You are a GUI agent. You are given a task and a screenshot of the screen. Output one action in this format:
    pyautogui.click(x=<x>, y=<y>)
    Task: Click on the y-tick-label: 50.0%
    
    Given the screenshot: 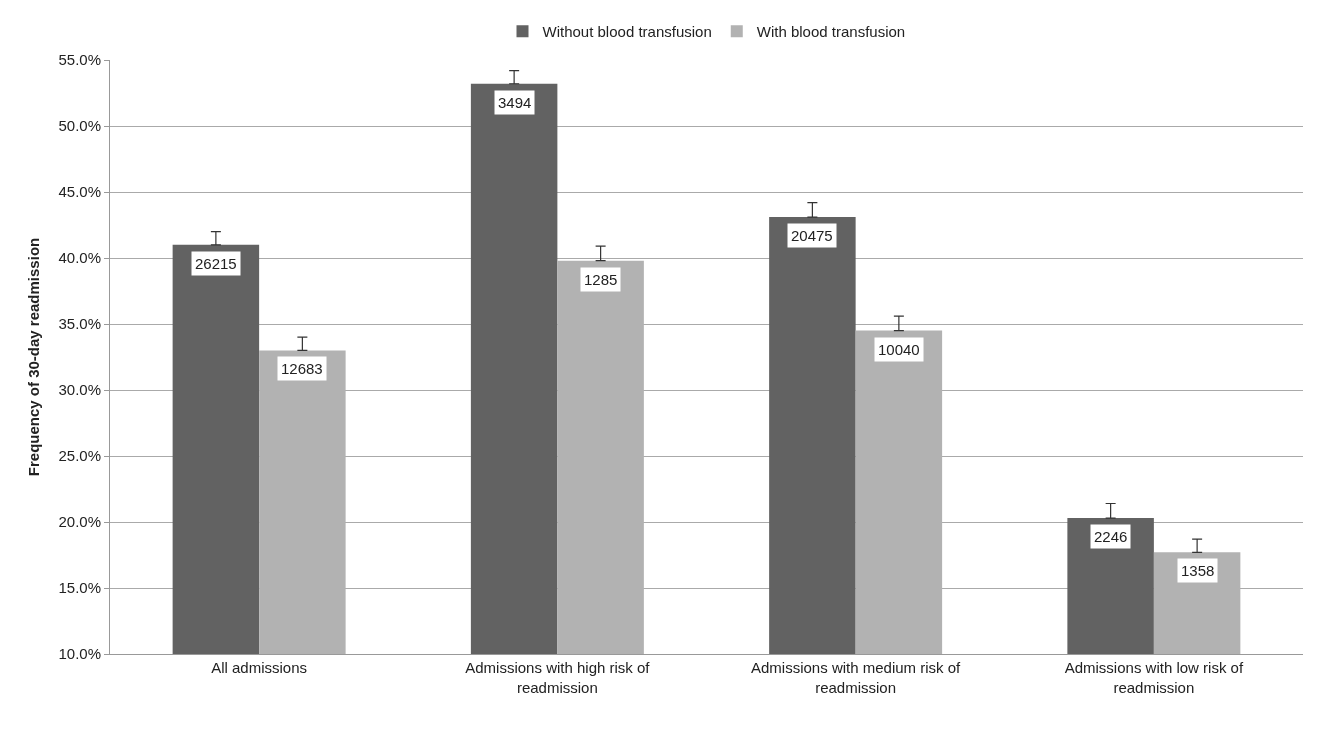 What is the action you would take?
    pyautogui.click(x=79, y=126)
    